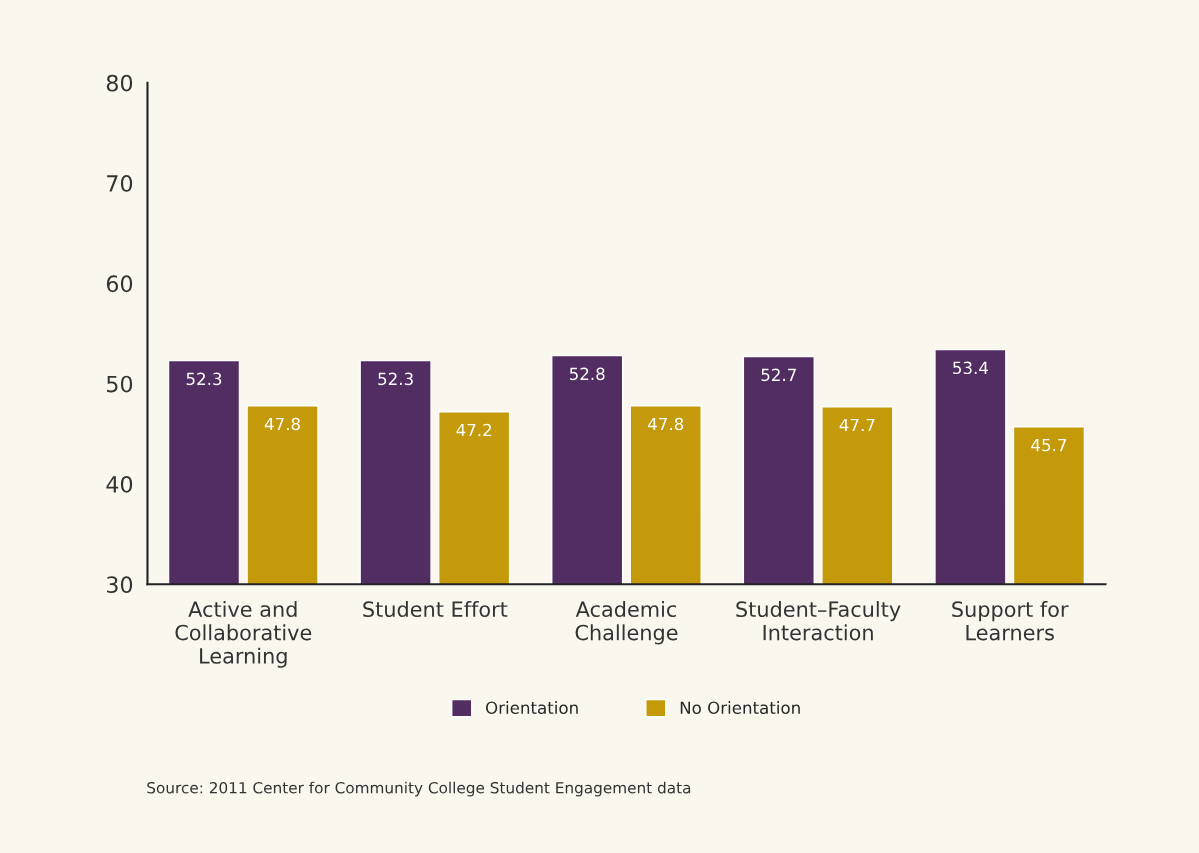  Describe the element at coordinates (857, 425) in the screenshot. I see `data-label: 47.7` at that location.